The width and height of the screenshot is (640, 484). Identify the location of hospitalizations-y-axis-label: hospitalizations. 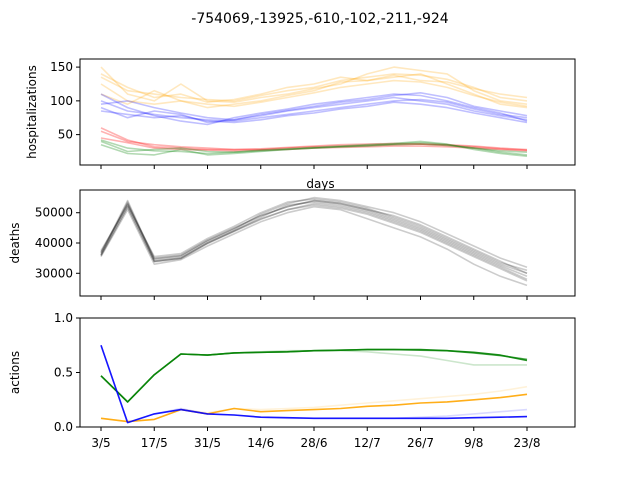
(32, 112).